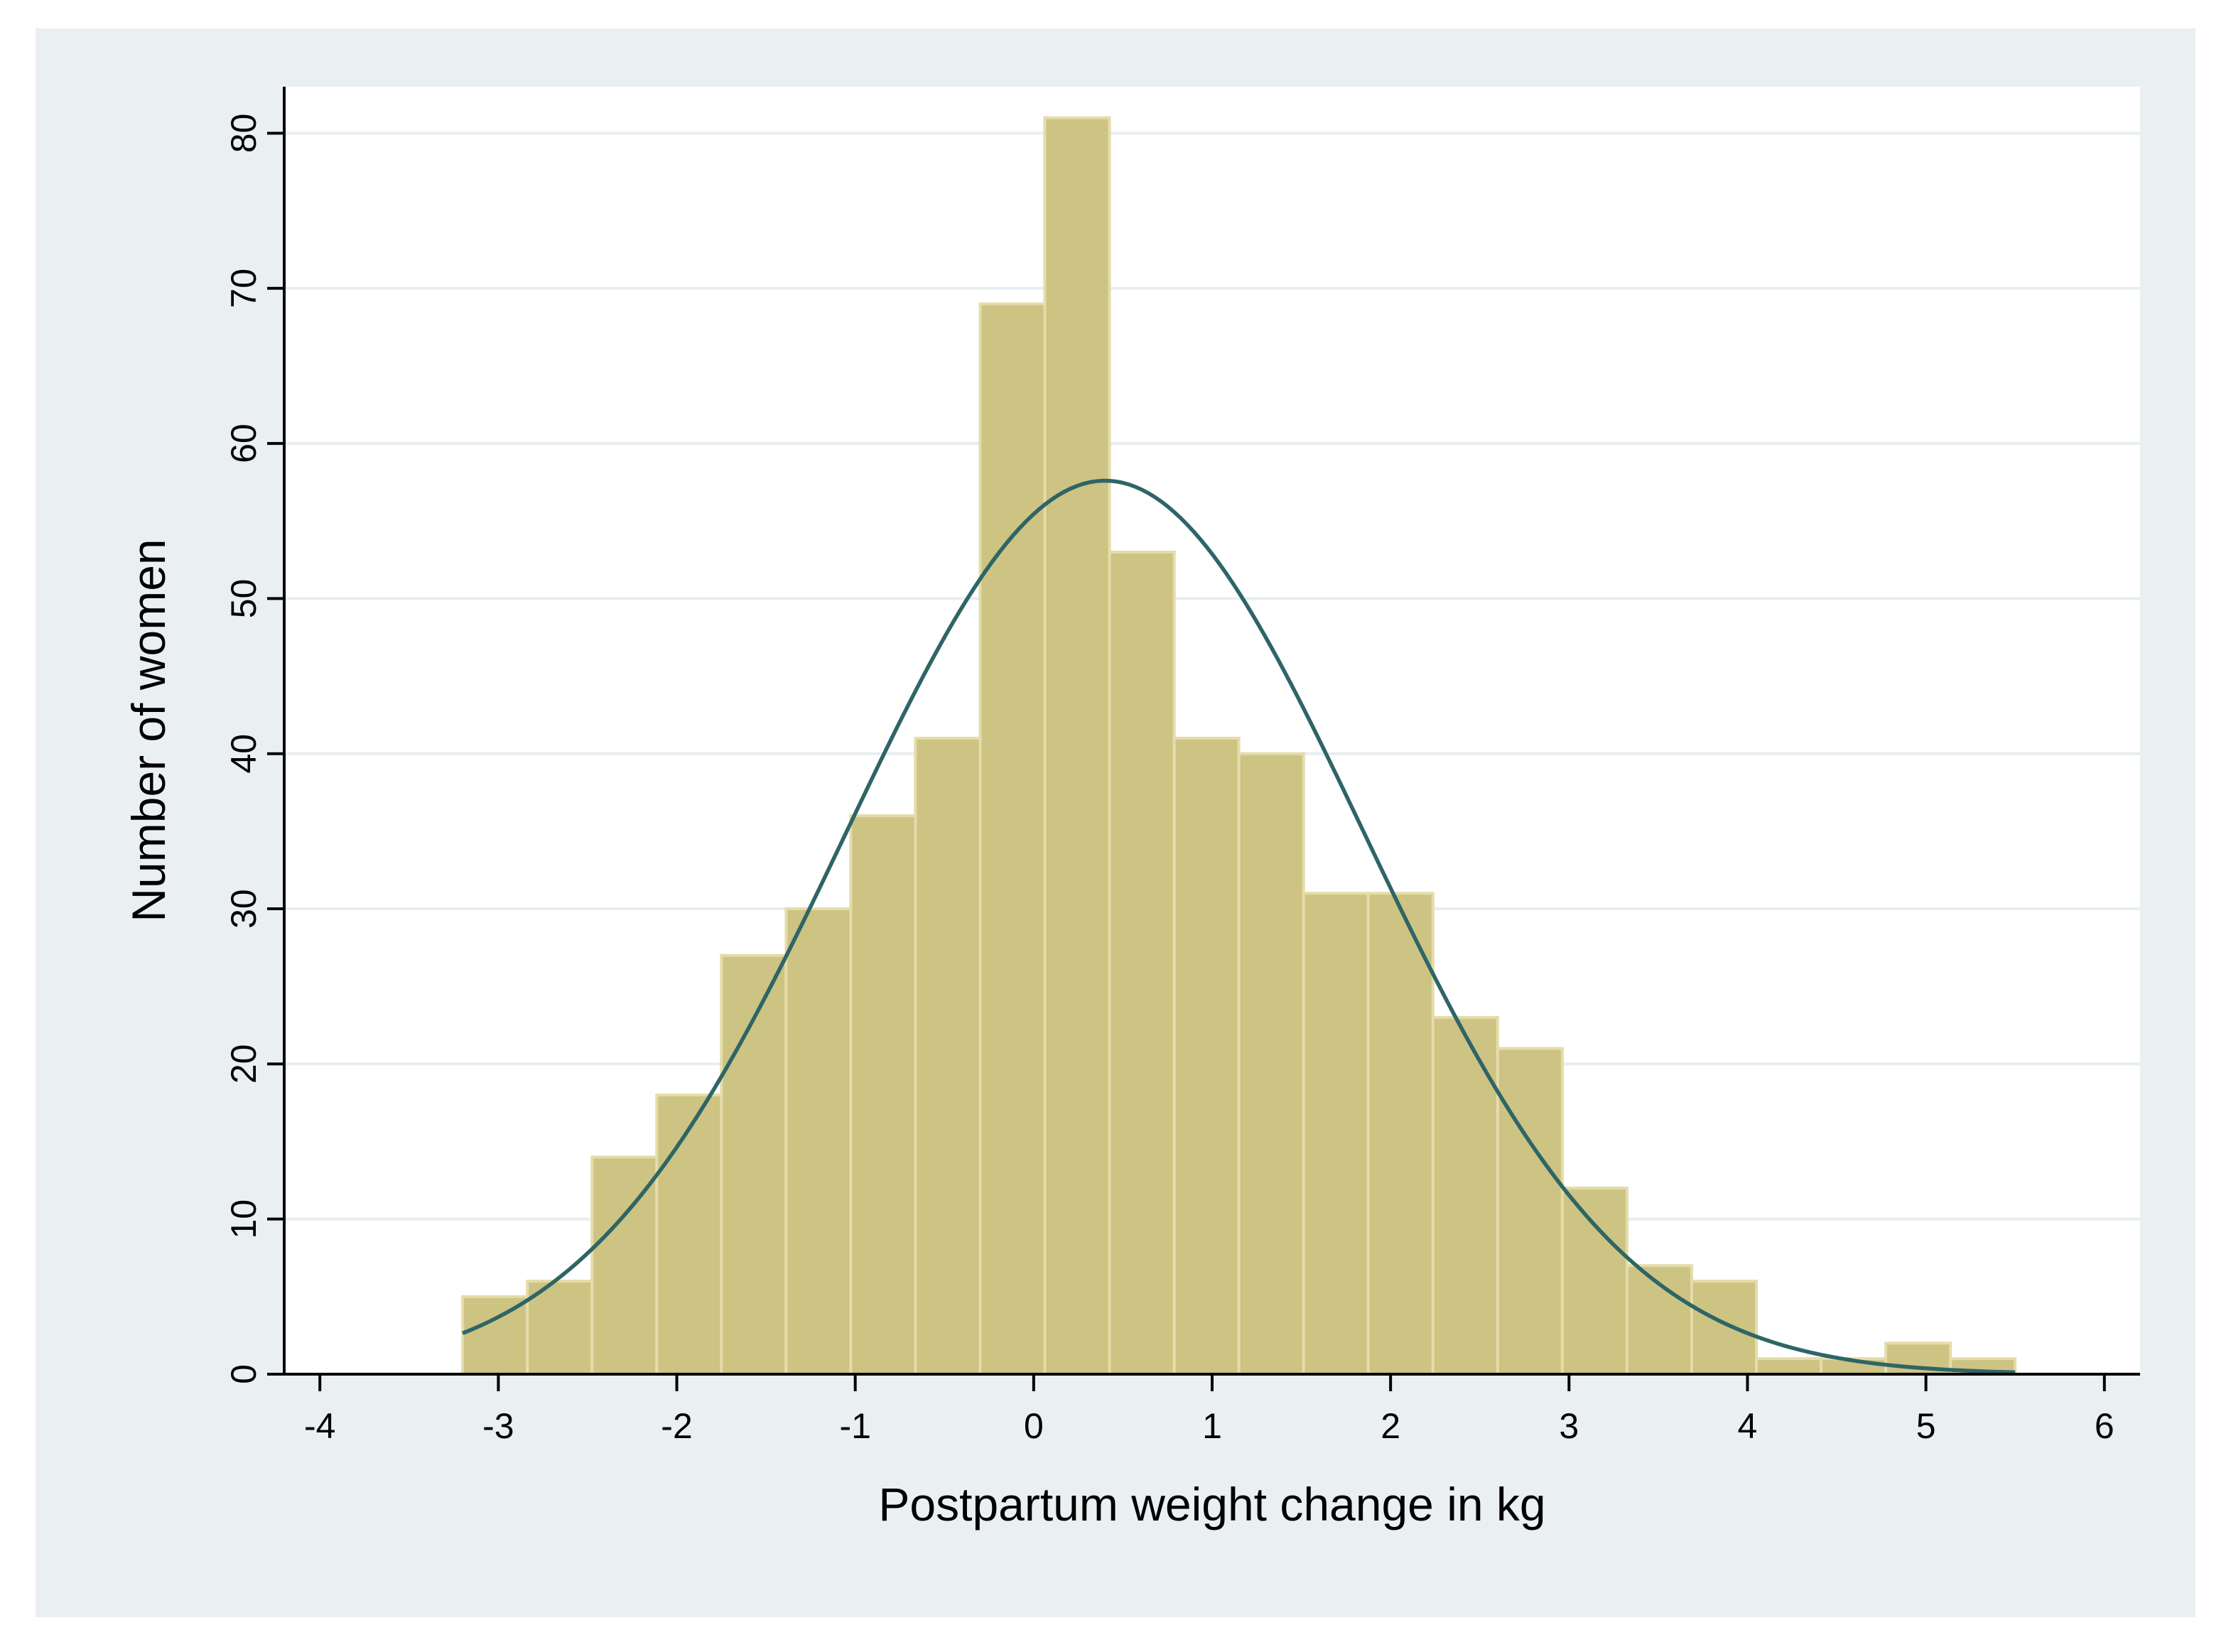  I want to click on x-tick-label: 6, so click(2104, 1426).